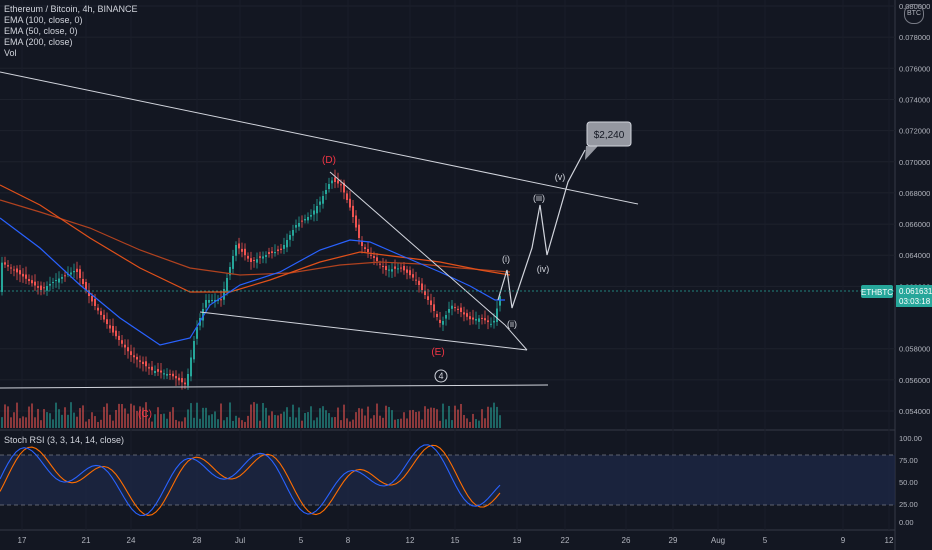 Image resolution: width=932 pixels, height=550 pixels. Describe the element at coordinates (914, 14) in the screenshot. I see `currency-logo: BTC` at that location.